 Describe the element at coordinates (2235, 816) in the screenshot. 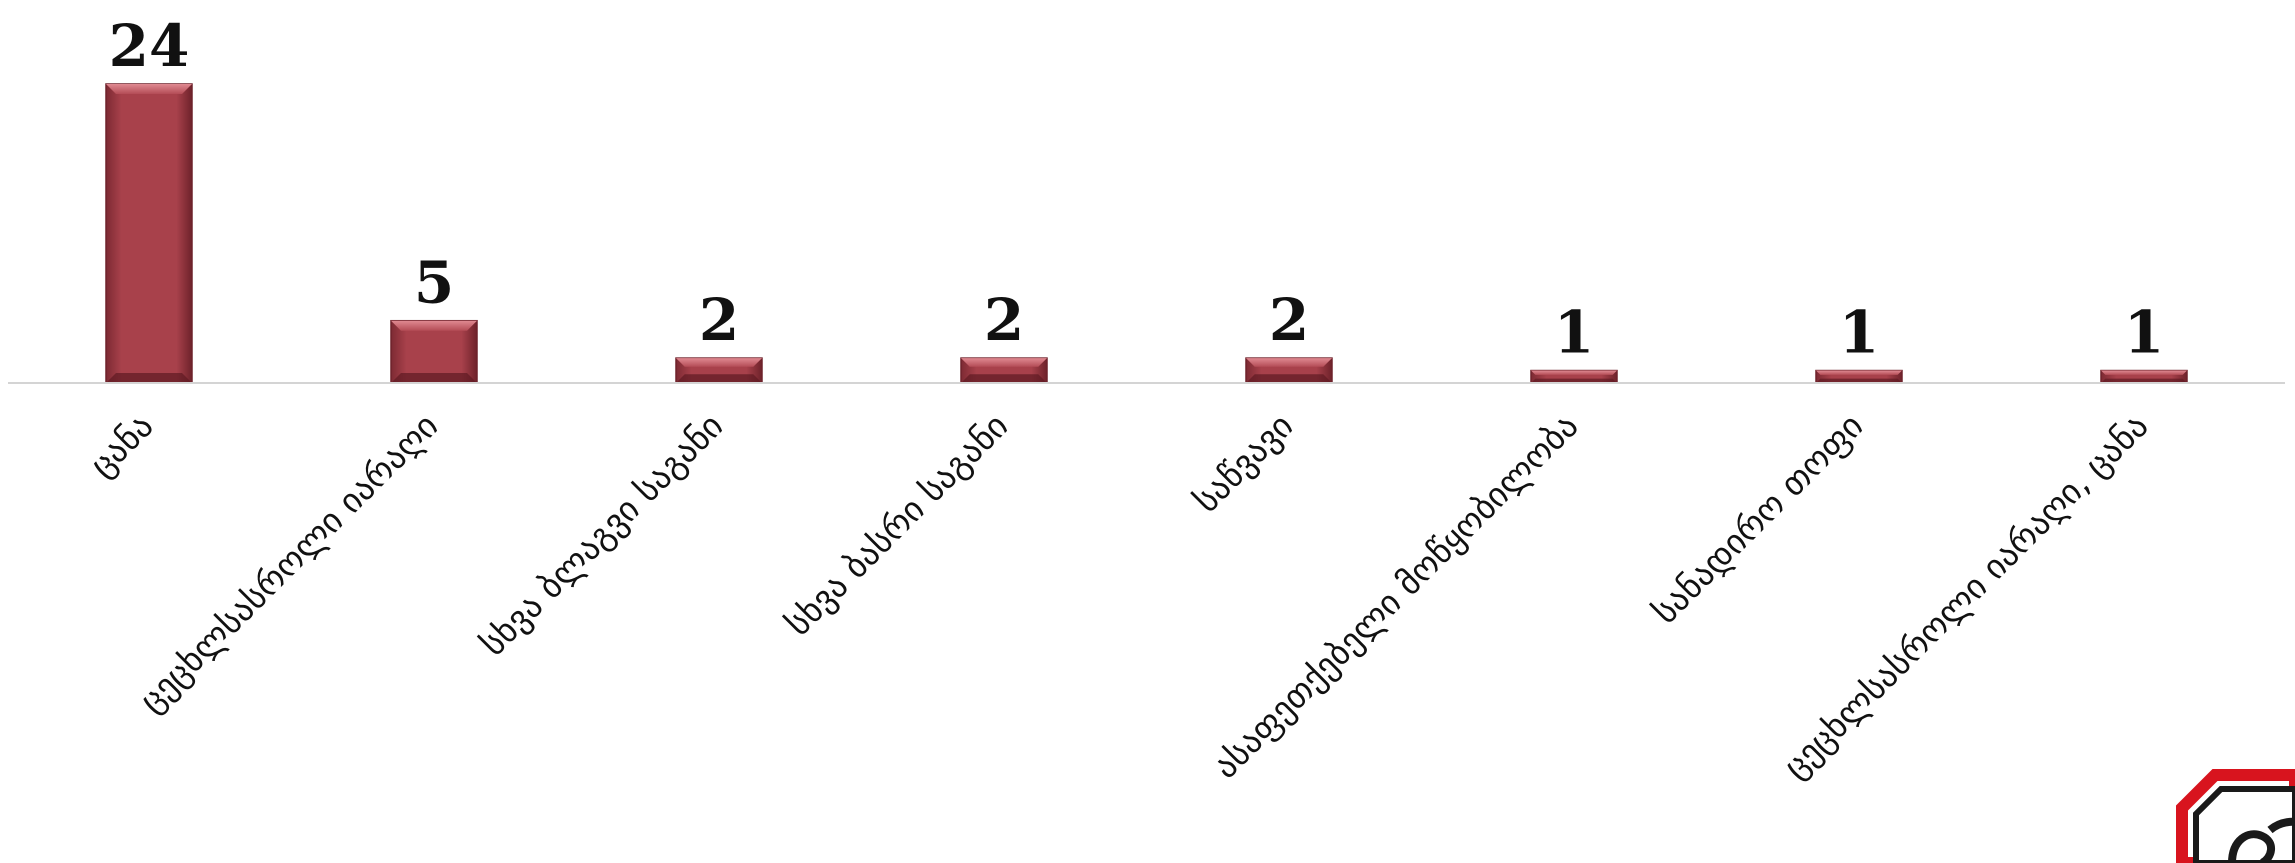

I see `octagon-logo-icon` at that location.